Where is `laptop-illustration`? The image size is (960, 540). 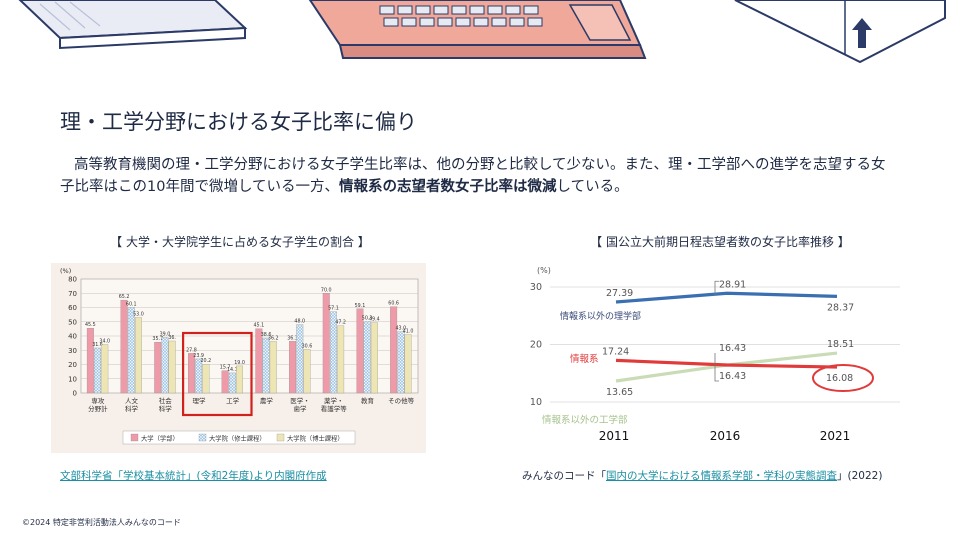
laptop-illustration is located at coordinates (477, 29).